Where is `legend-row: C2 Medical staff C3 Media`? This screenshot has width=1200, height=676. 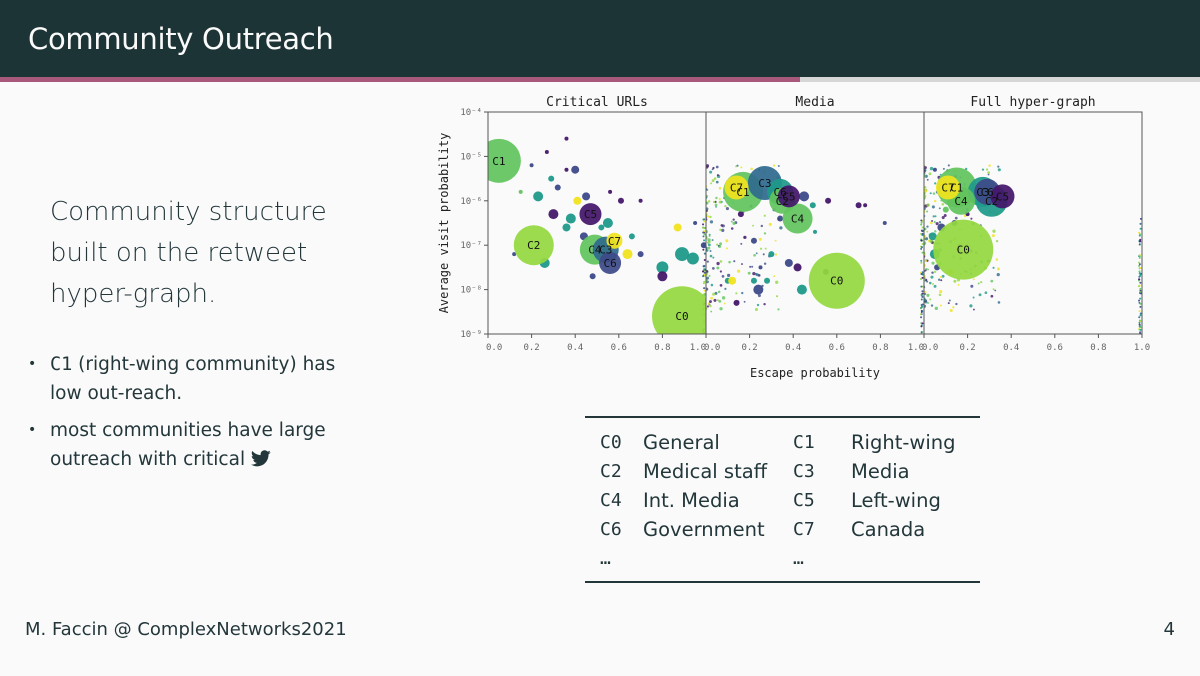
legend-row: C2 Medical staff C3 Media is located at coordinates (782, 471).